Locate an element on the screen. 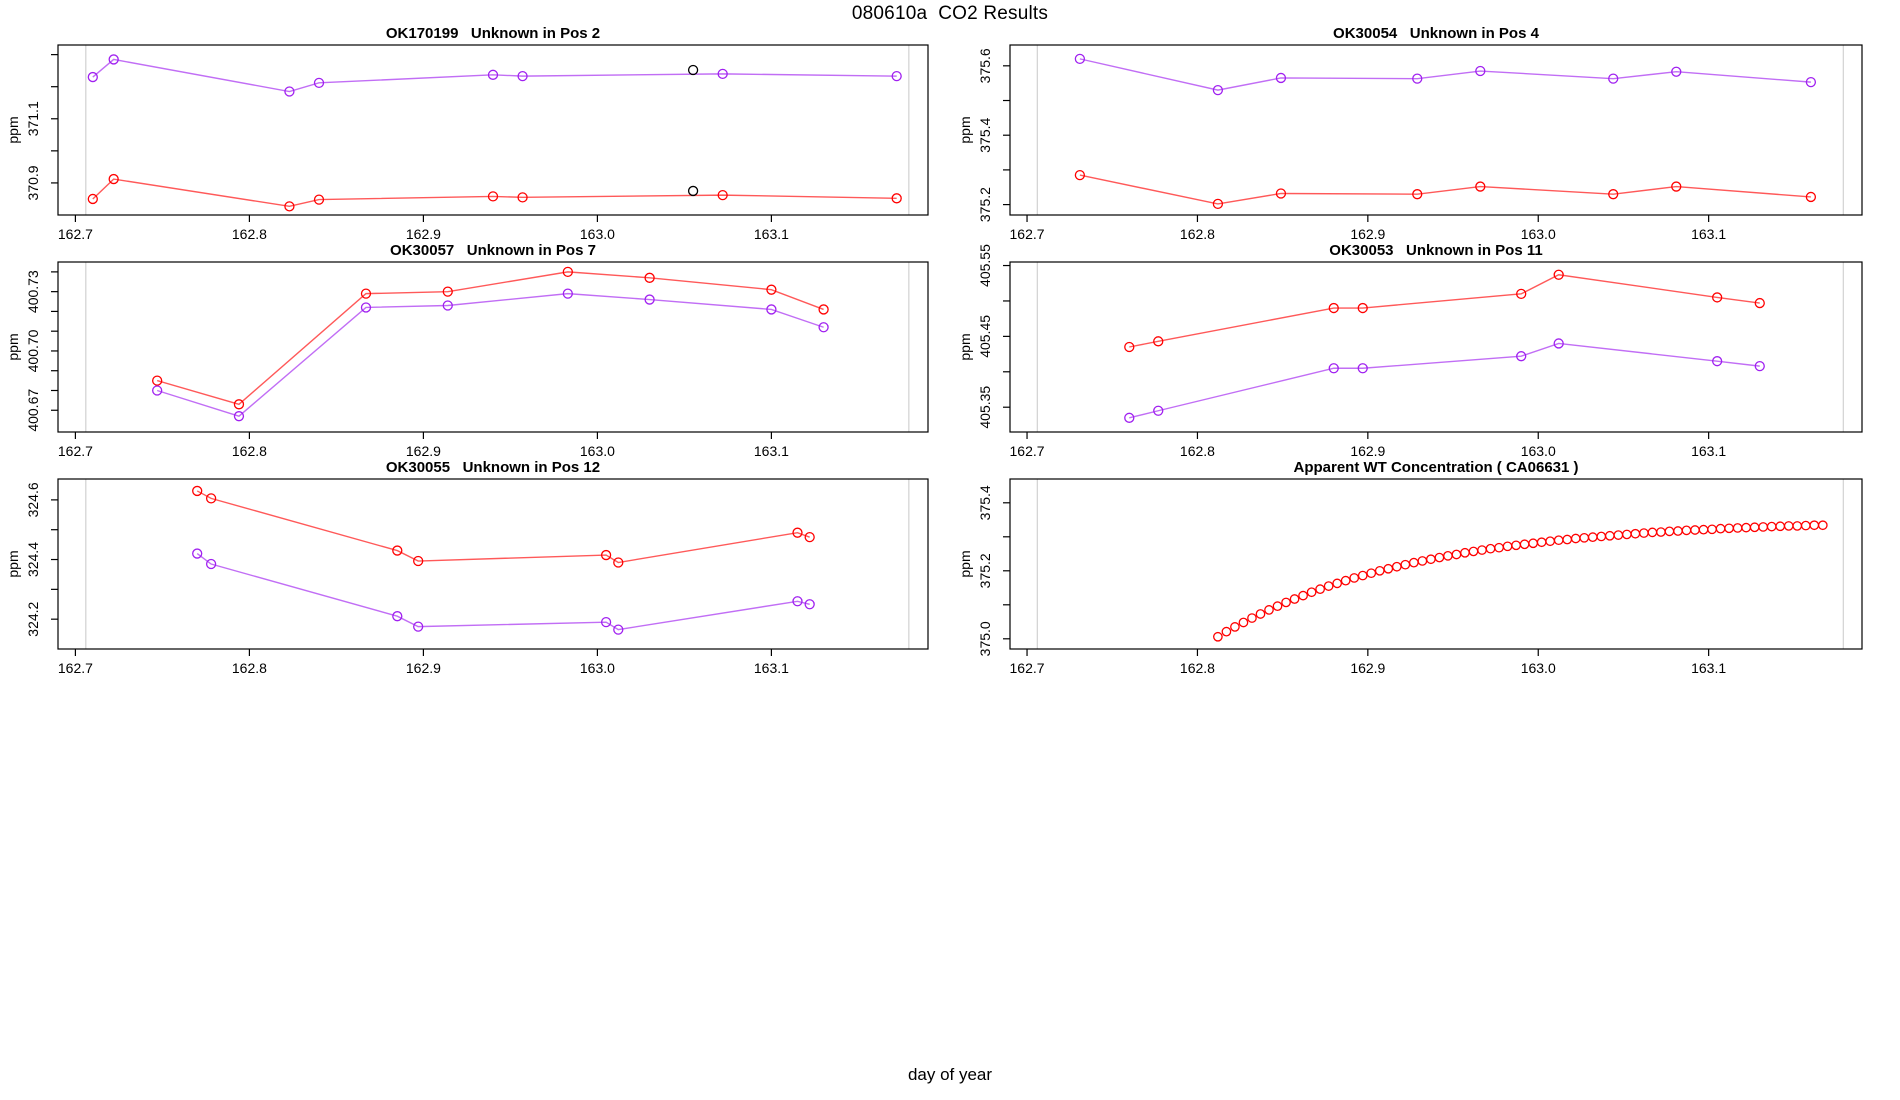  y-tick-label: 375.2 is located at coordinates (985, 570).